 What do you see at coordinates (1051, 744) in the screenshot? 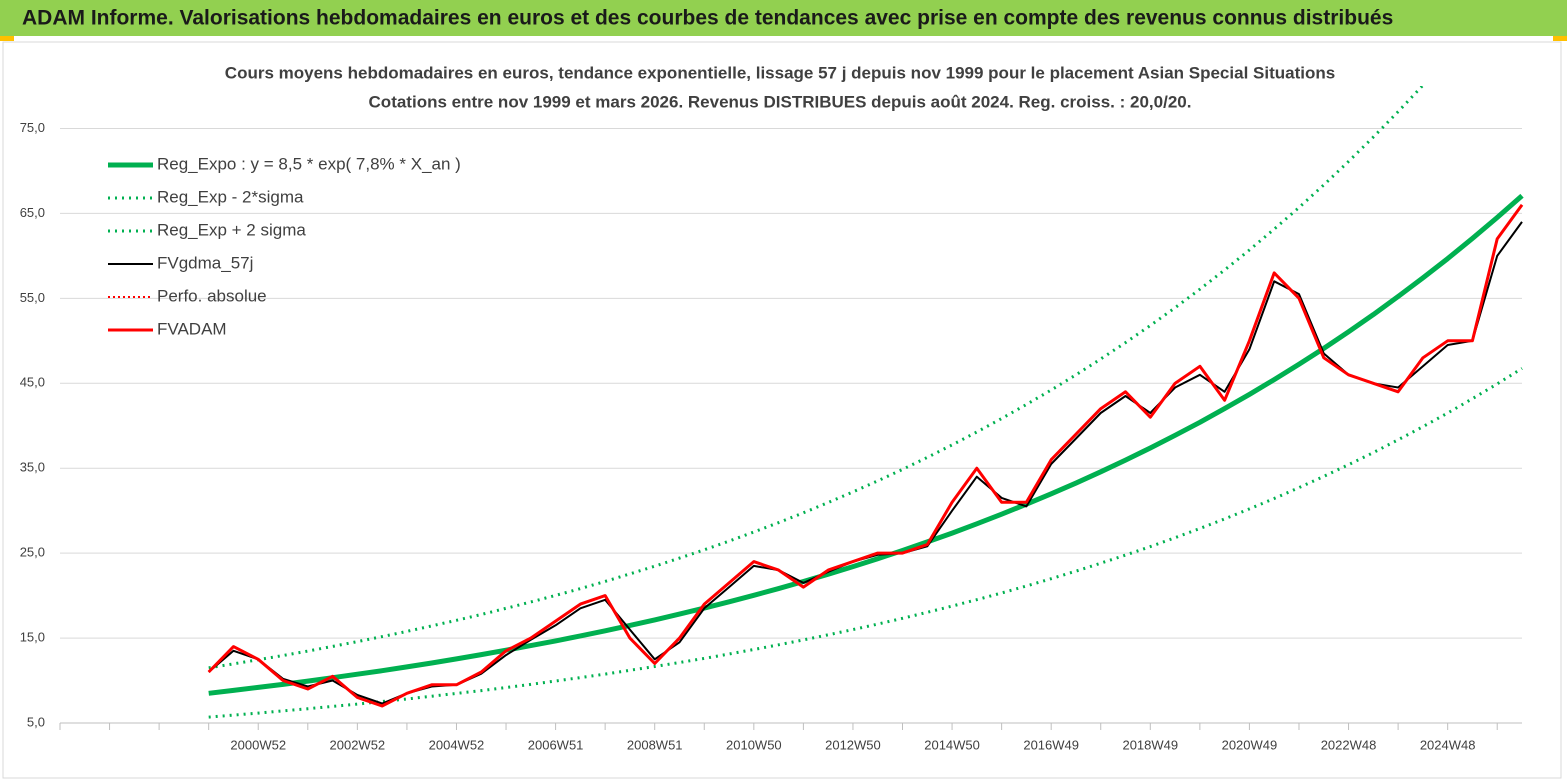
I see `x-tick-label: 2016W49` at bounding box center [1051, 744].